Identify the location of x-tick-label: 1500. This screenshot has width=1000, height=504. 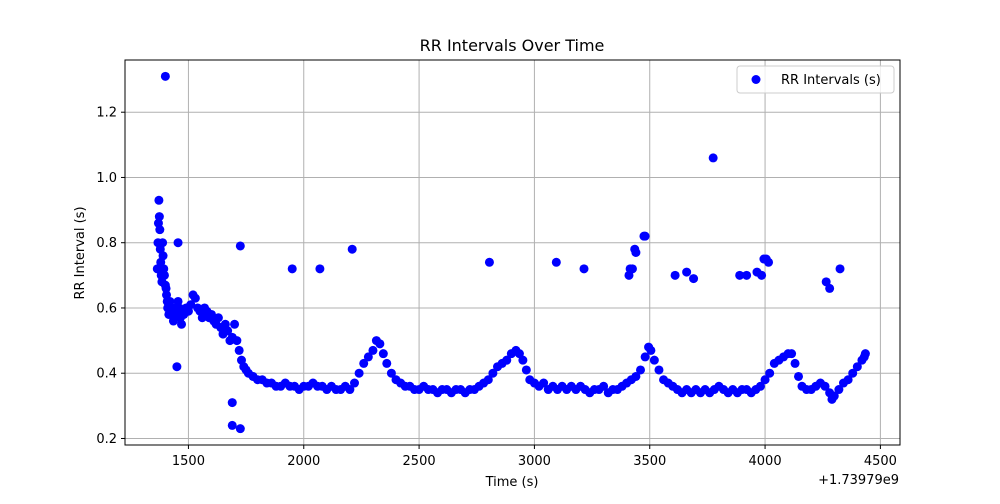
(188, 461).